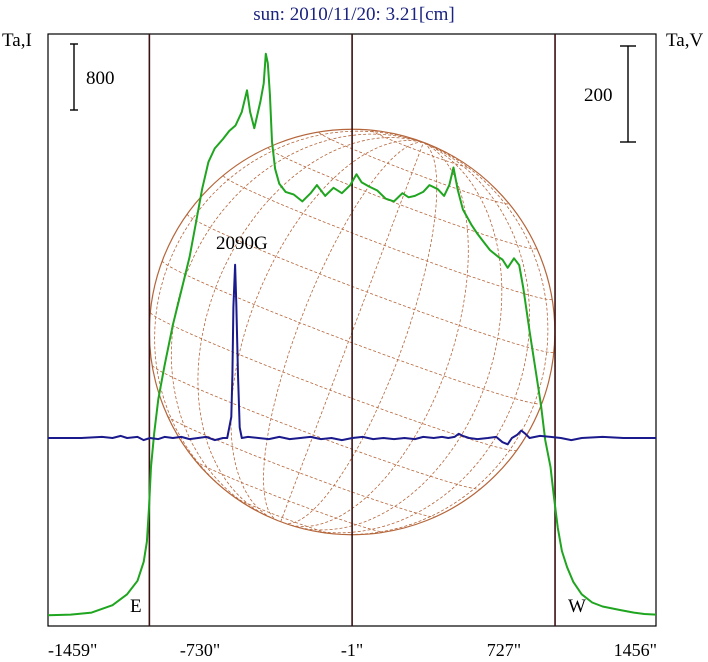 The image size is (708, 662). Describe the element at coordinates (100, 78) in the screenshot. I see `left-scale-value: 800` at that location.